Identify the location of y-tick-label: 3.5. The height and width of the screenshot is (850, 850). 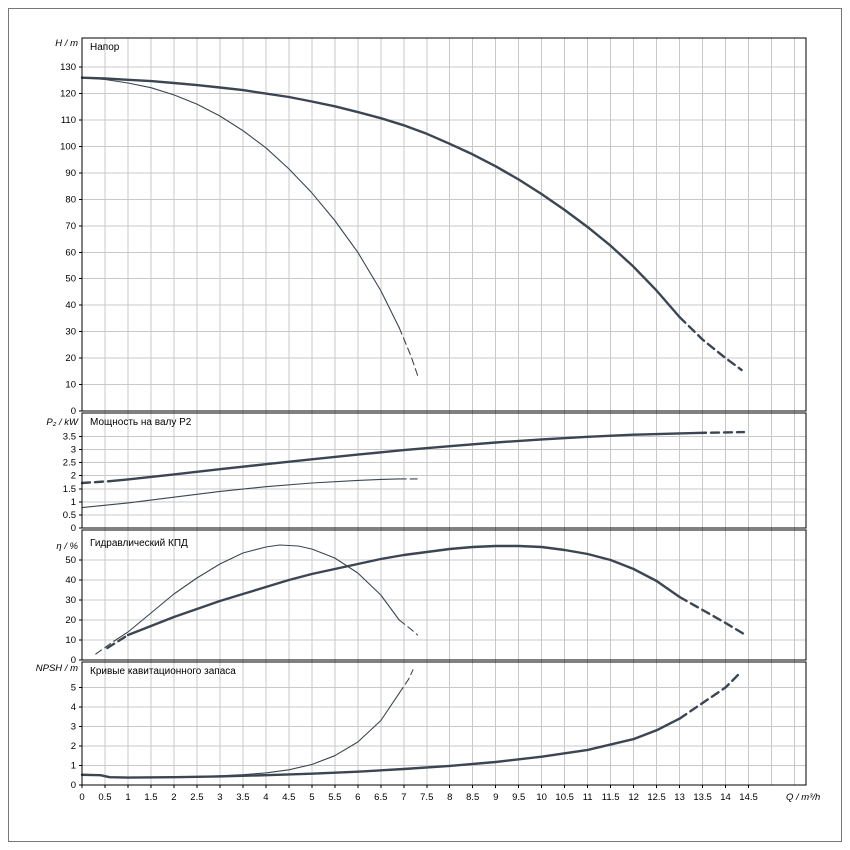
(69, 437).